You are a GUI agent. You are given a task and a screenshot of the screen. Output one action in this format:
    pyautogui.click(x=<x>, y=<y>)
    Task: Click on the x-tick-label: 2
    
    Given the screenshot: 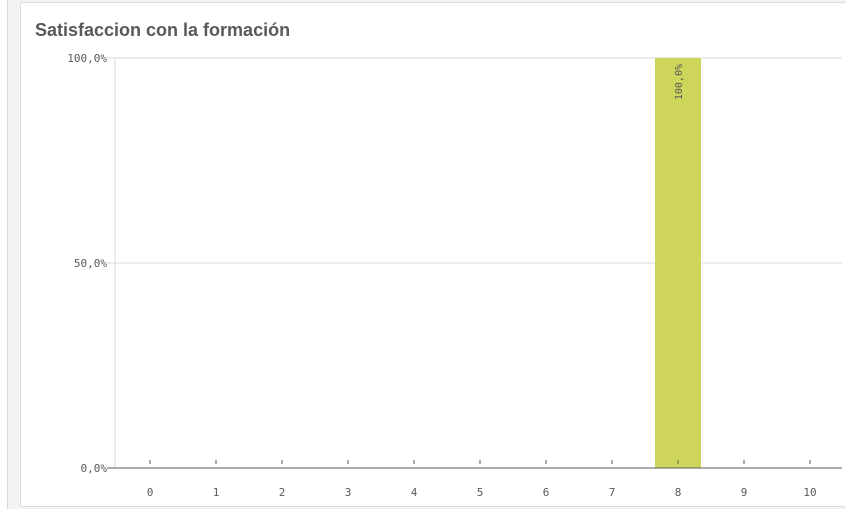 What is the action you would take?
    pyautogui.click(x=282, y=492)
    